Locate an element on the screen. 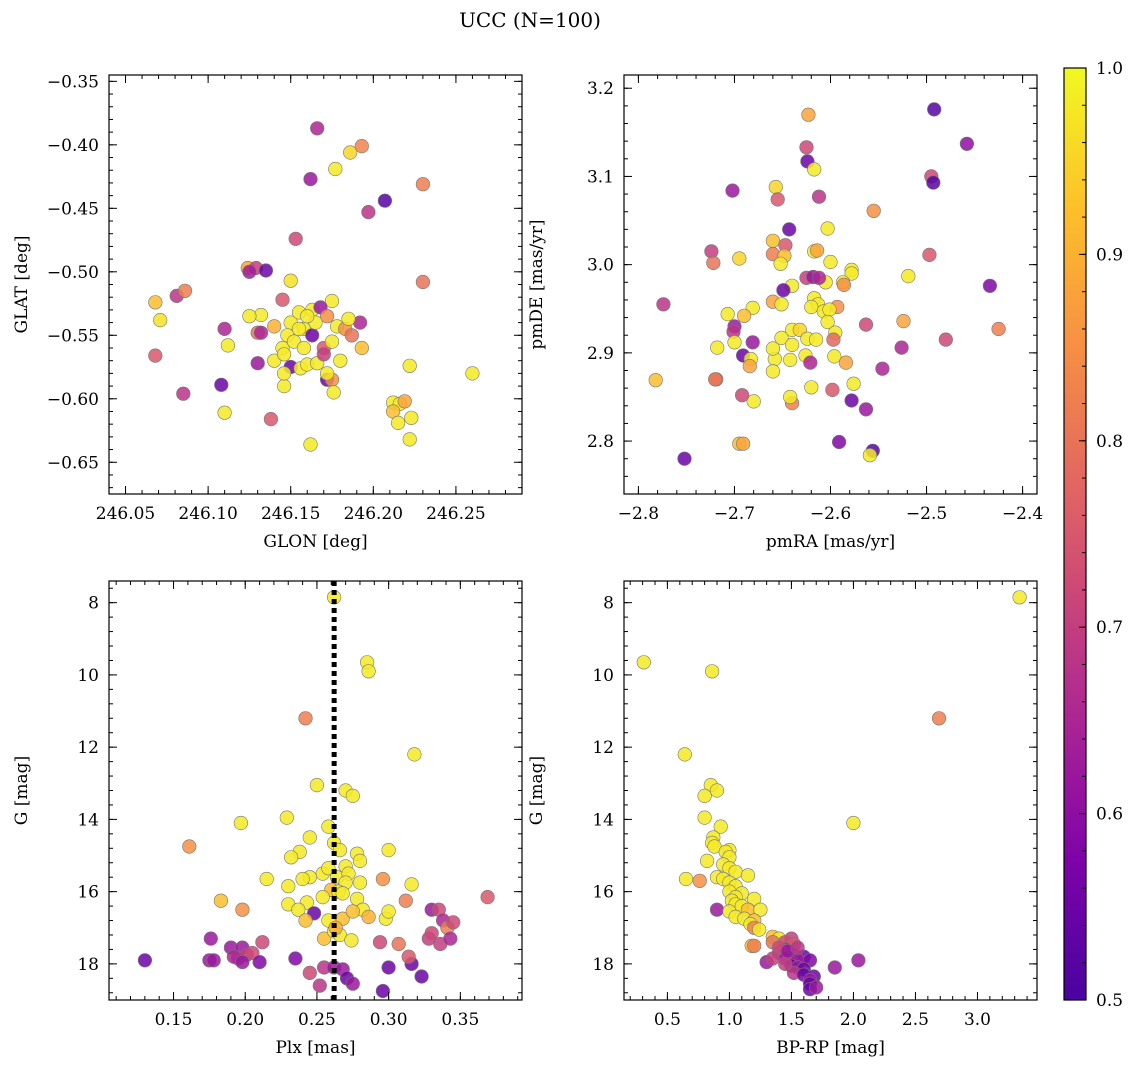 Image resolution: width=1136 pixels, height=1073 pixels. x-tick-label: 3.0 is located at coordinates (977, 1020).